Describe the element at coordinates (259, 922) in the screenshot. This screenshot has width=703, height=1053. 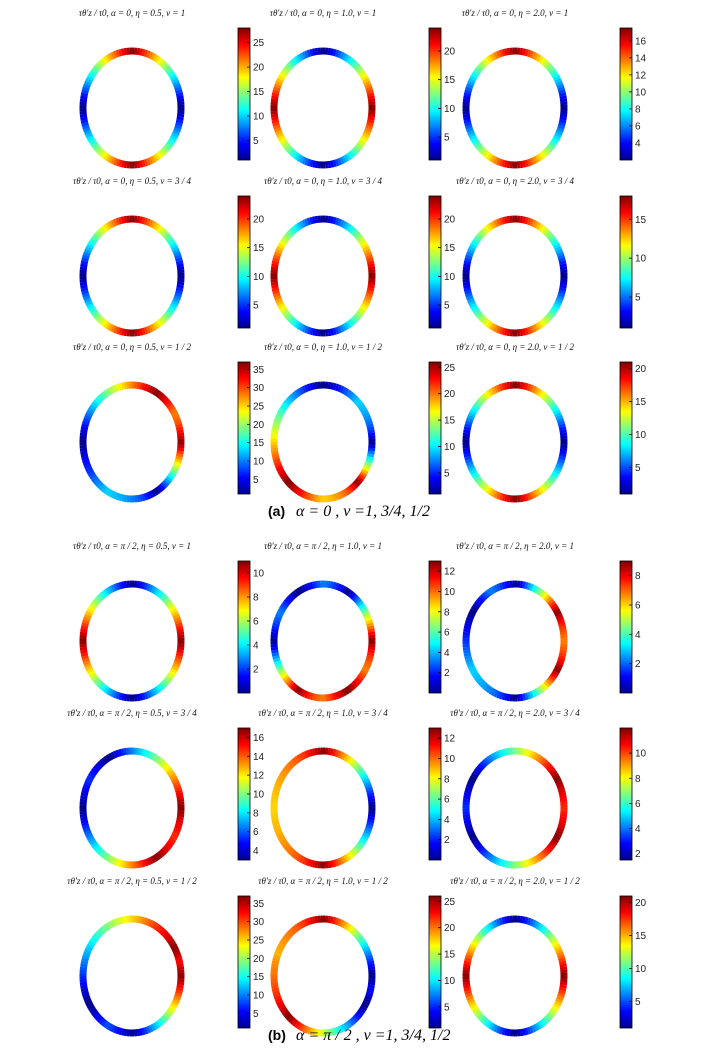
I see `colorbar-tick-label: 30` at that location.